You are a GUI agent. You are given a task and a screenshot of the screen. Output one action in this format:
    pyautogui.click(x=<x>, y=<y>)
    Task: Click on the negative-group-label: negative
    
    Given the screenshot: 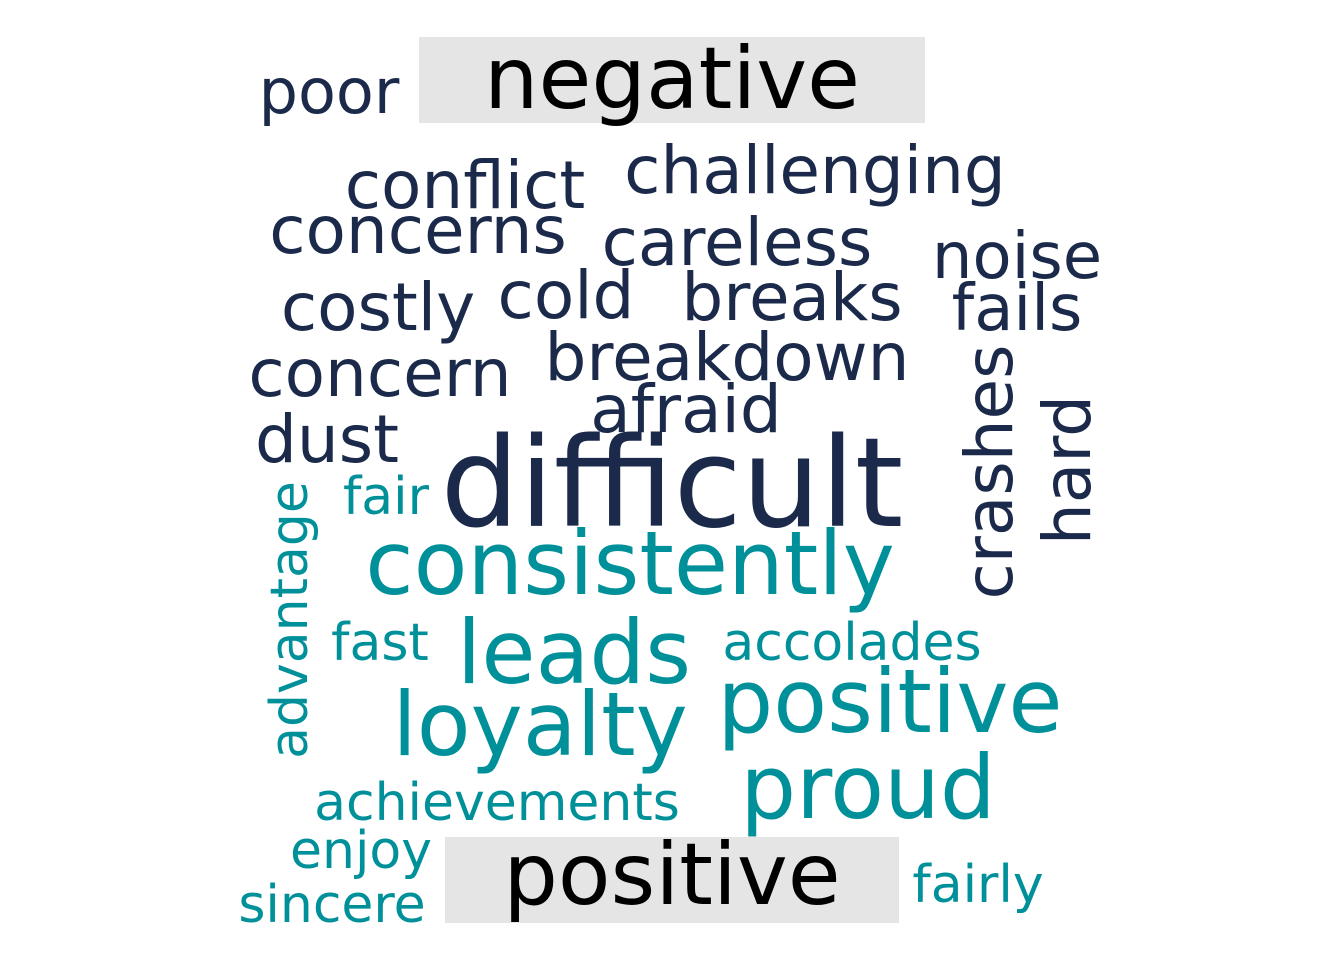 What is the action you would take?
    pyautogui.click(x=672, y=79)
    